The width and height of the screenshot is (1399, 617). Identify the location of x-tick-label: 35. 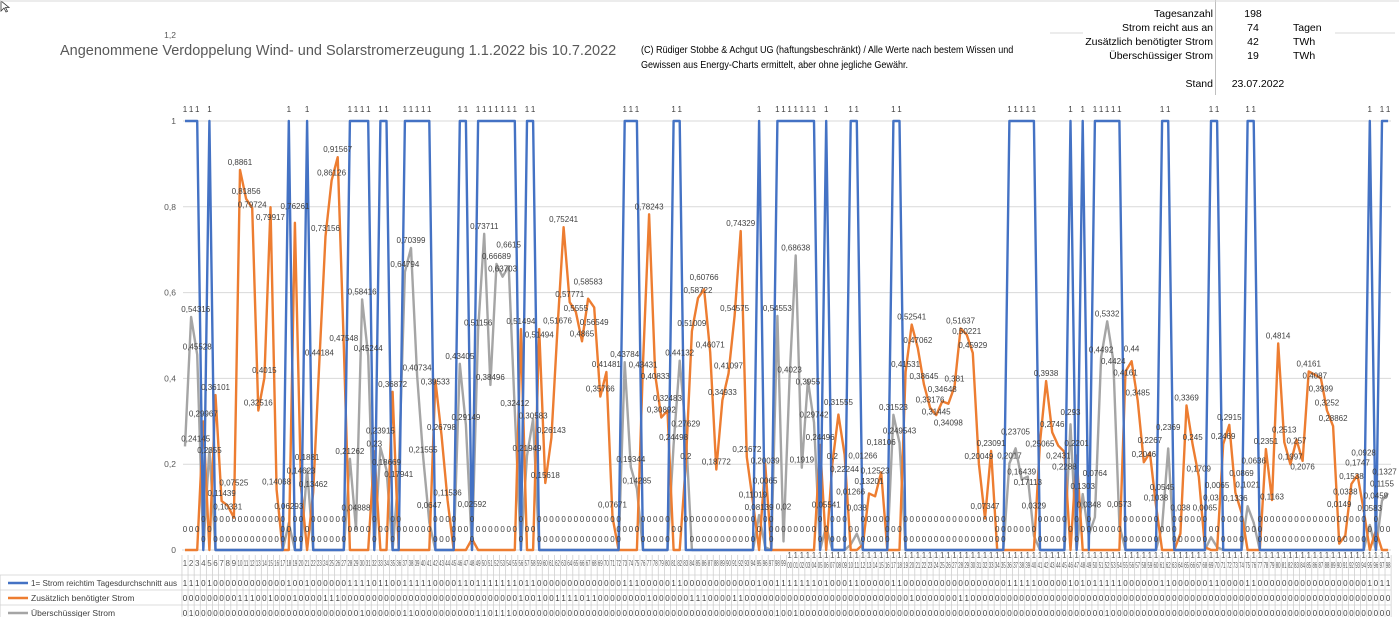
(392, 563).